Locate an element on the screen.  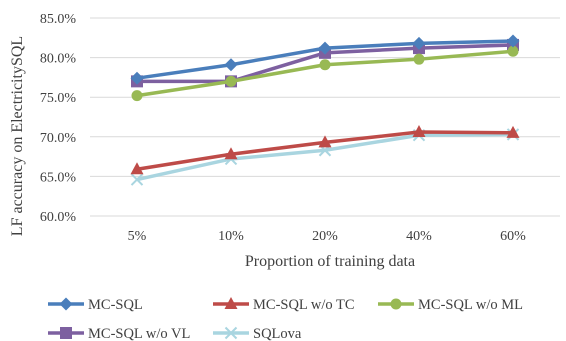
y-tick-label: 60.0% is located at coordinates (58, 217).